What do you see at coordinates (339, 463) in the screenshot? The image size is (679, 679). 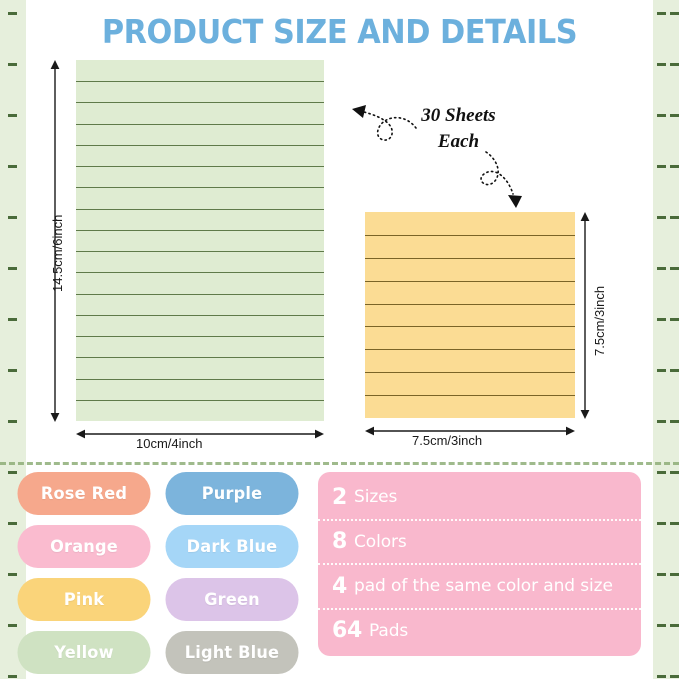 I see `section-divider` at bounding box center [339, 463].